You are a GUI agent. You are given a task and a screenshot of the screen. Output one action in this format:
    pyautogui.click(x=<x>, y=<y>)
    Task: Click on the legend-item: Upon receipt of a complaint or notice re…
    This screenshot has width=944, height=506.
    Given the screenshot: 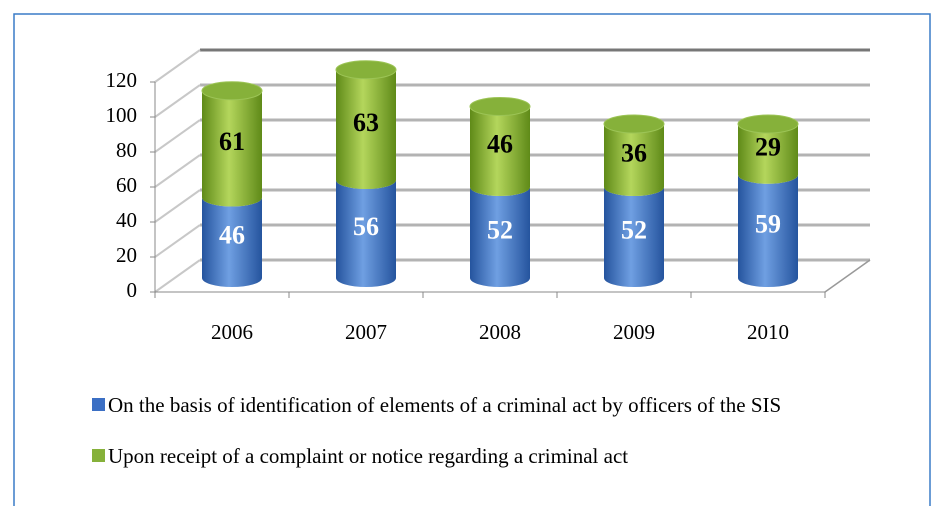 What is the action you would take?
    pyautogui.click(x=452, y=456)
    